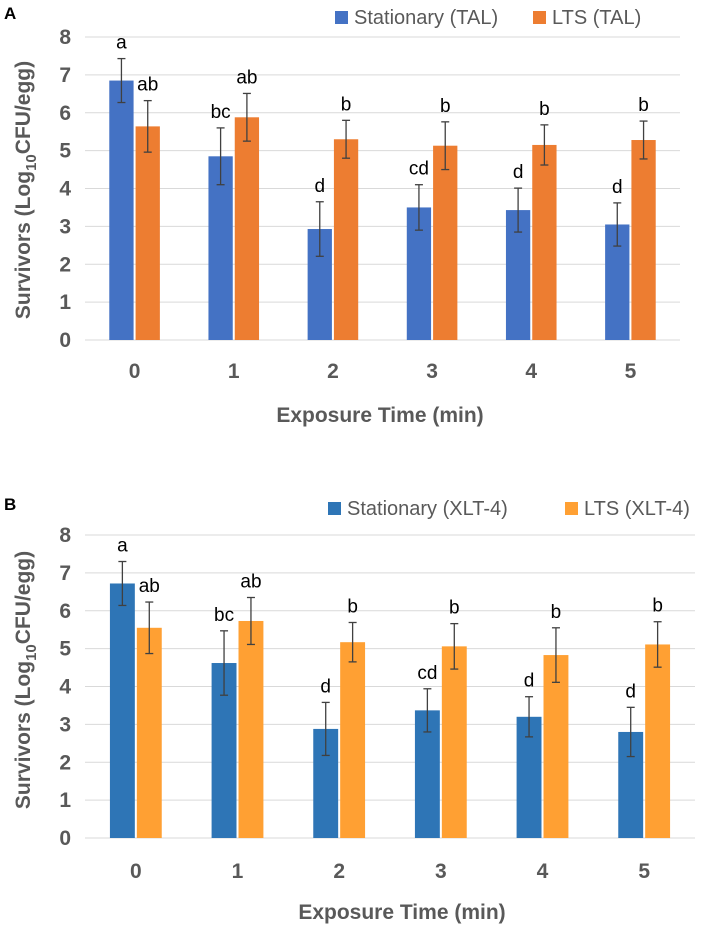 This screenshot has width=726, height=926. Describe the element at coordinates (136, 871) in the screenshot. I see `x-tick-label-b-0: 0` at that location.